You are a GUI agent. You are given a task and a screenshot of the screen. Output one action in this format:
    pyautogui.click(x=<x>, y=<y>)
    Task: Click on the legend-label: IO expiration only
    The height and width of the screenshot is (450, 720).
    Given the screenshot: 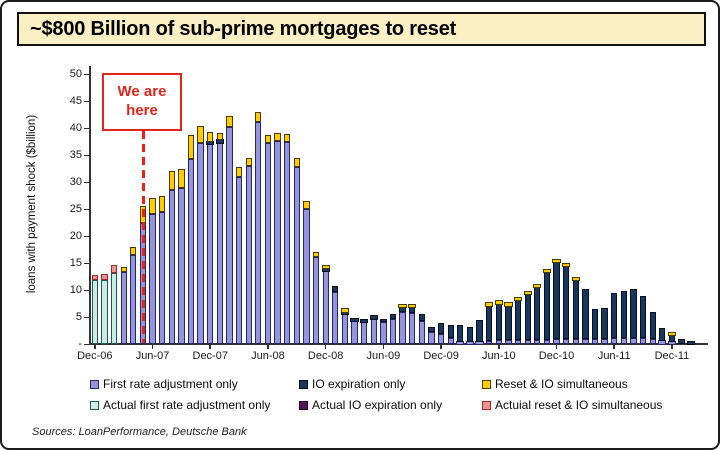 What is the action you would take?
    pyautogui.click(x=359, y=384)
    